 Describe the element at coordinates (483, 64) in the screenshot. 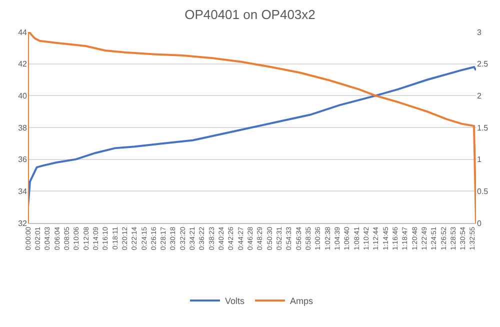

I see `y2-tick-label: 2.5` at that location.